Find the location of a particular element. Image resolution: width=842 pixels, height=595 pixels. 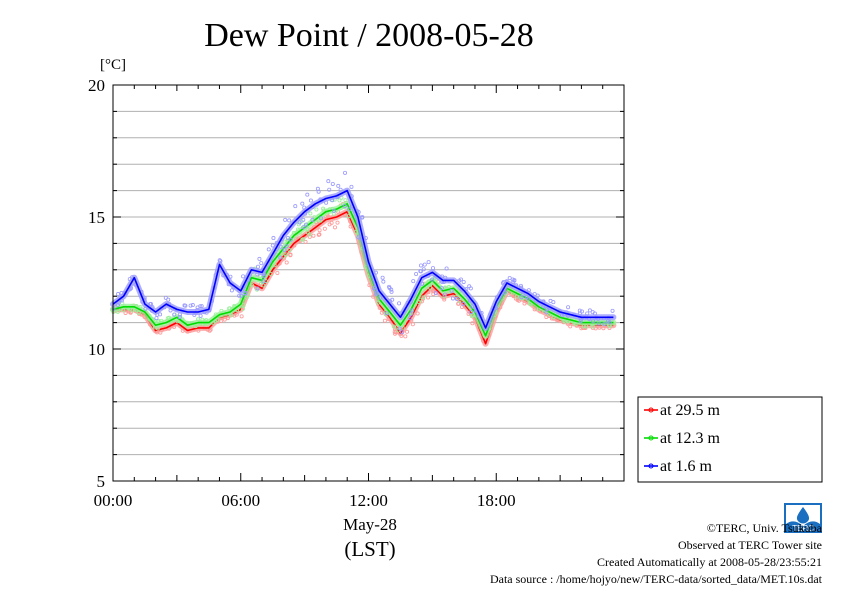

y-tick-label: 20 is located at coordinates (96, 85).